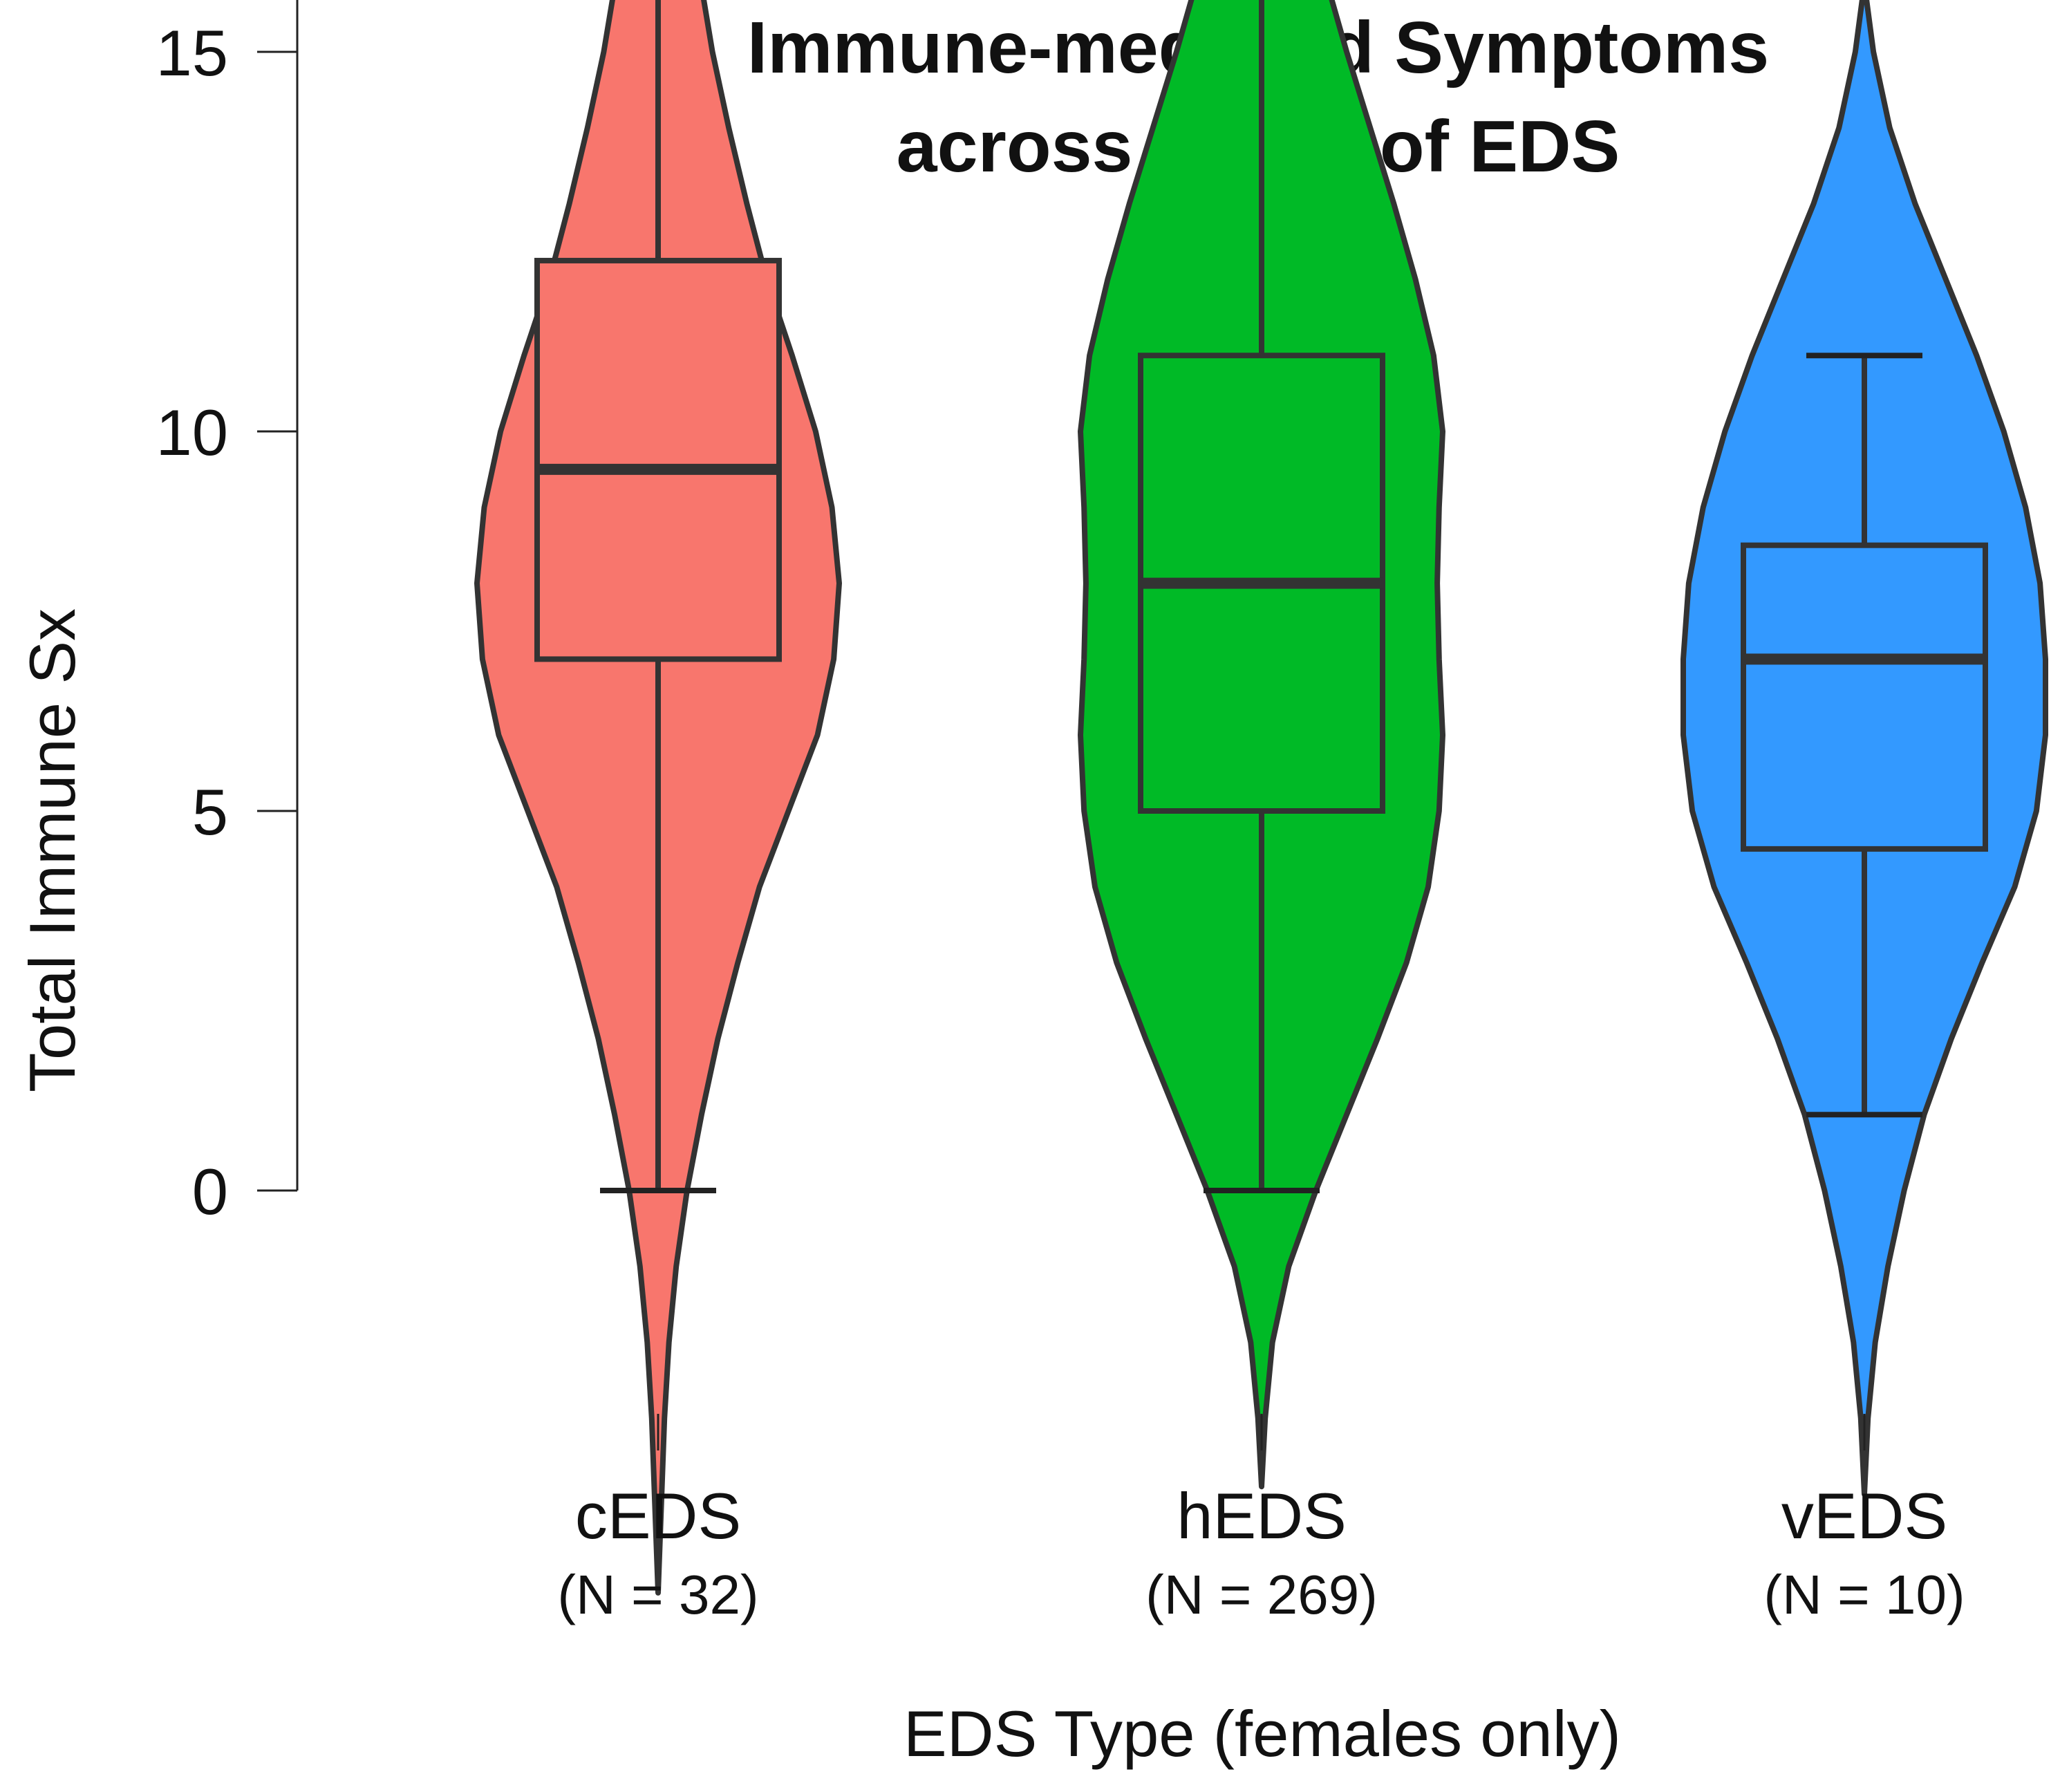 The height and width of the screenshot is (1792, 2060). Describe the element at coordinates (1261, 1594) in the screenshot. I see `n-label-hEDS: (N = 269)` at that location.